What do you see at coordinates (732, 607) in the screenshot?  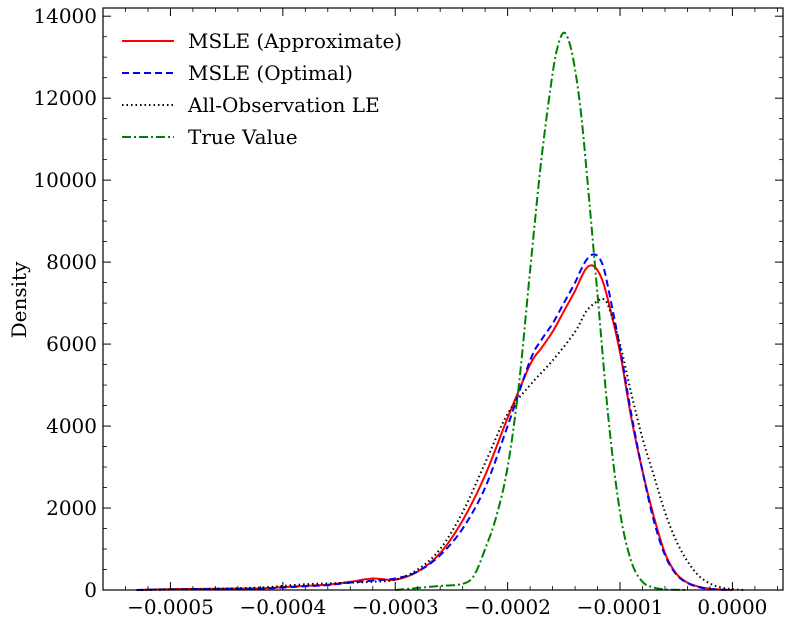 I see `x-tick-label: 0.0000` at bounding box center [732, 607].